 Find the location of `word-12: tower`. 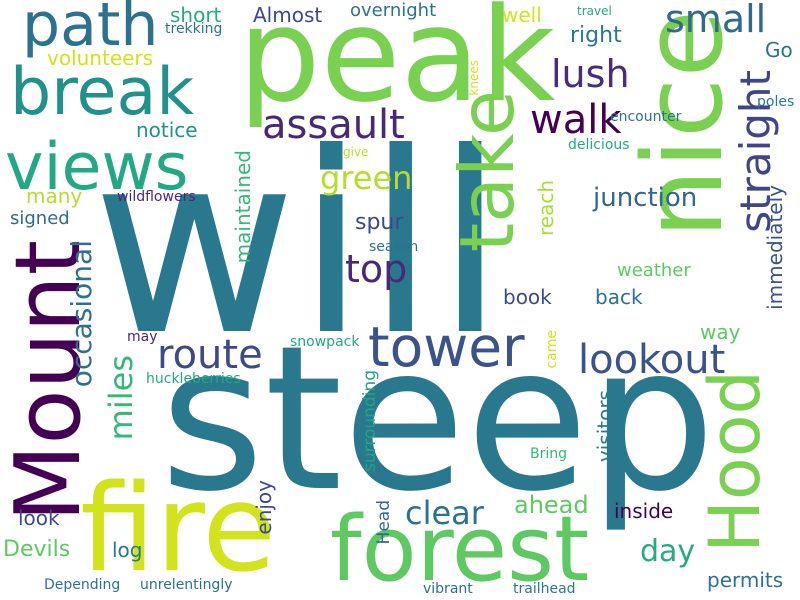

word-12: tower is located at coordinates (446, 347).